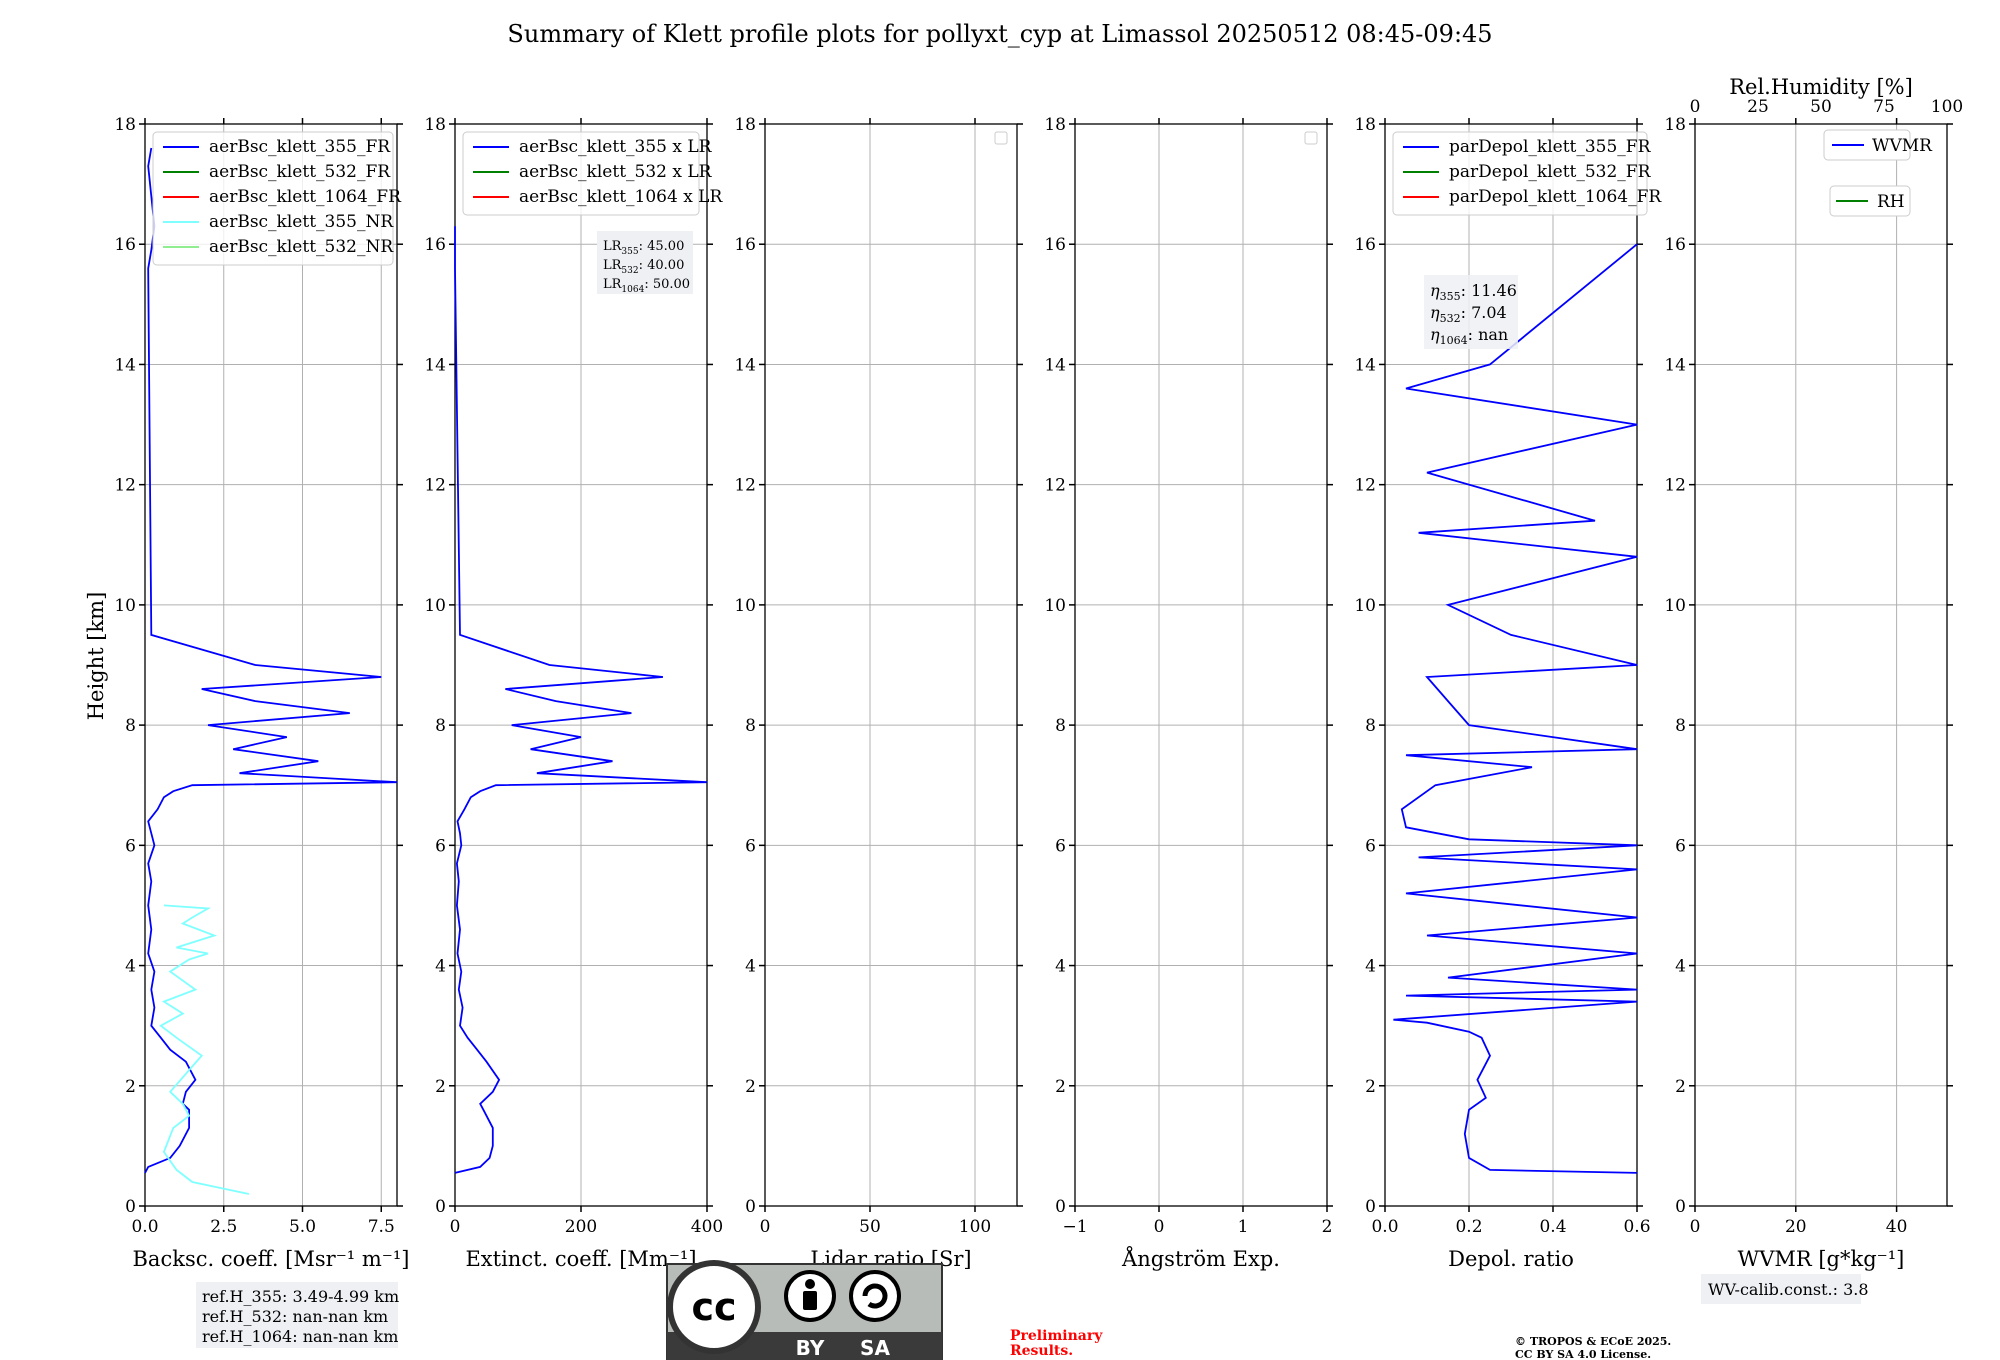 The image size is (2000, 1360). What do you see at coordinates (271, 660) in the screenshot?
I see `series-line-aerBsc_klett_355_FR` at bounding box center [271, 660].